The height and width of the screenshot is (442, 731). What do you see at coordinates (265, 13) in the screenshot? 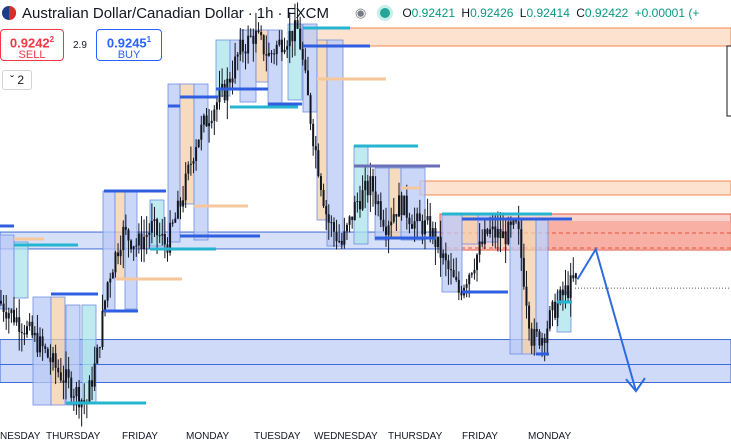
I see `interval-label: 1h` at bounding box center [265, 13].